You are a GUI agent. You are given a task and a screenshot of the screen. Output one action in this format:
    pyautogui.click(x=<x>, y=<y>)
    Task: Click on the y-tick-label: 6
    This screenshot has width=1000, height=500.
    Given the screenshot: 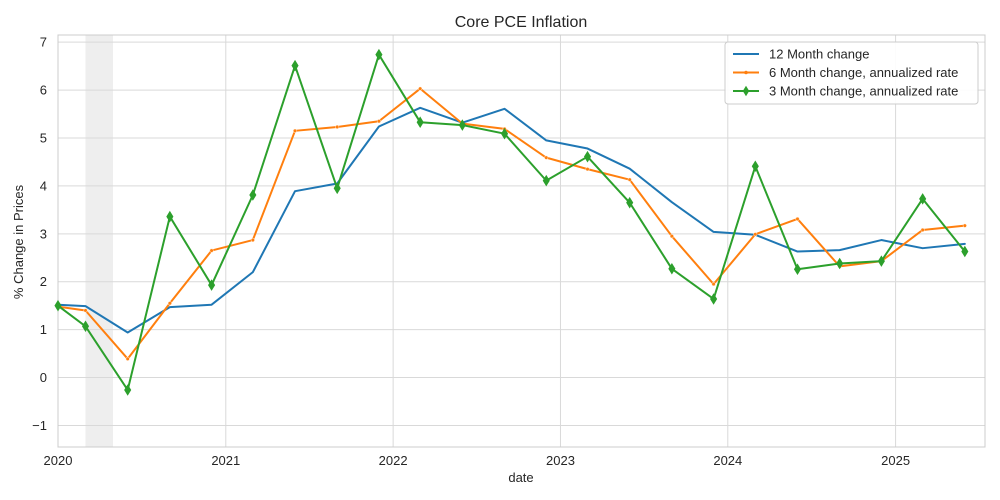 What is the action you would take?
    pyautogui.click(x=43, y=90)
    